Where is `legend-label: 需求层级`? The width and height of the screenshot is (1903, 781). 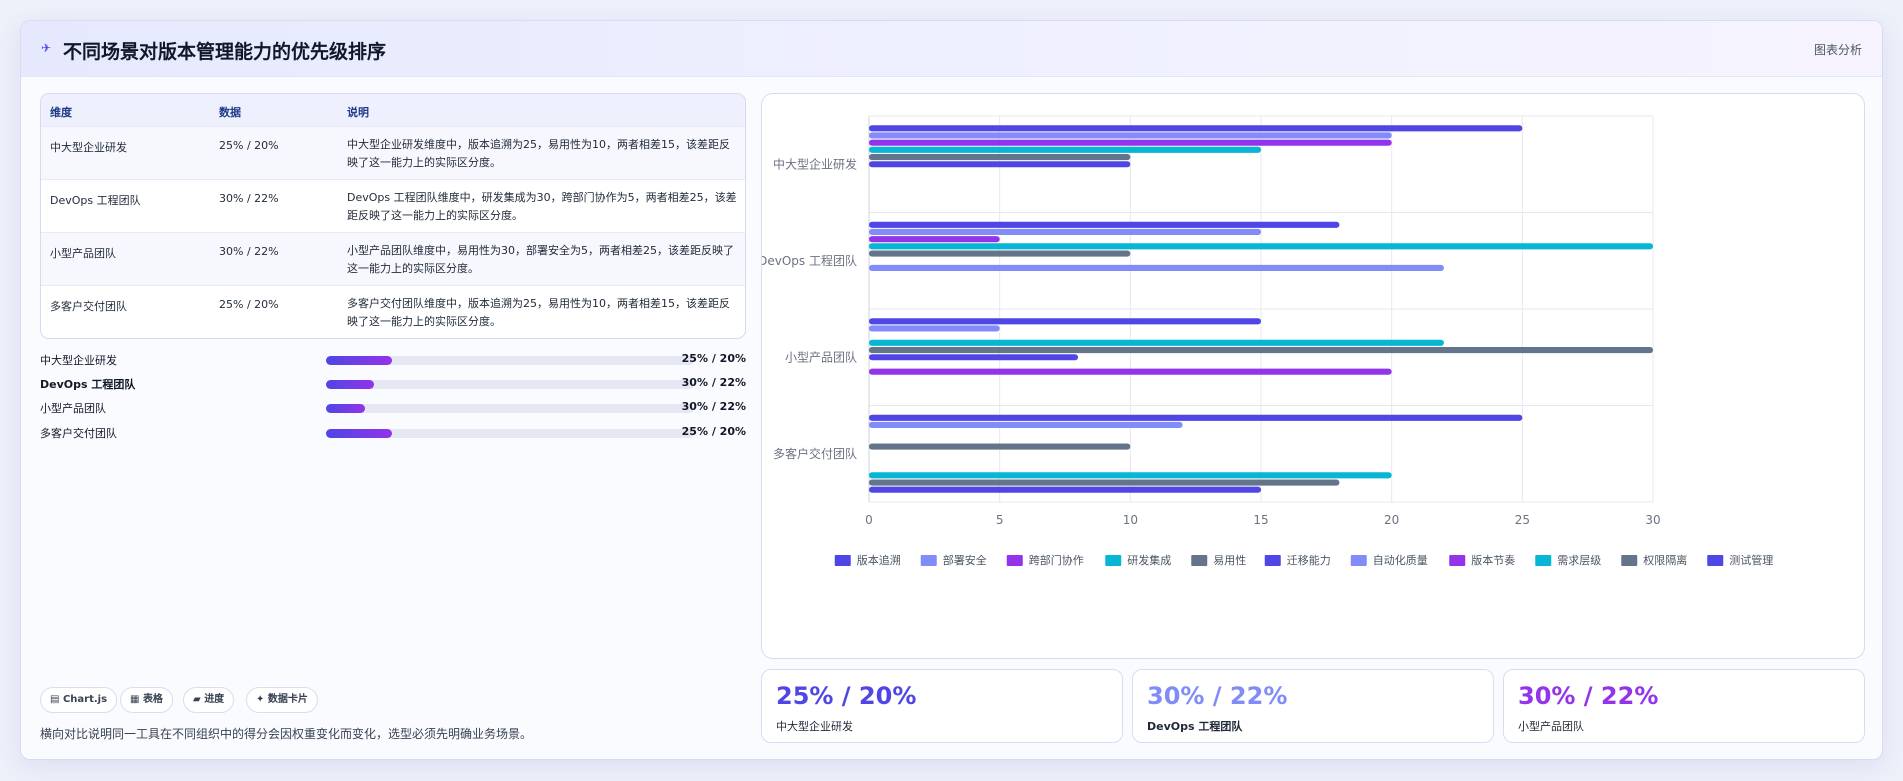
legend-label: 需求层级 is located at coordinates (1579, 560).